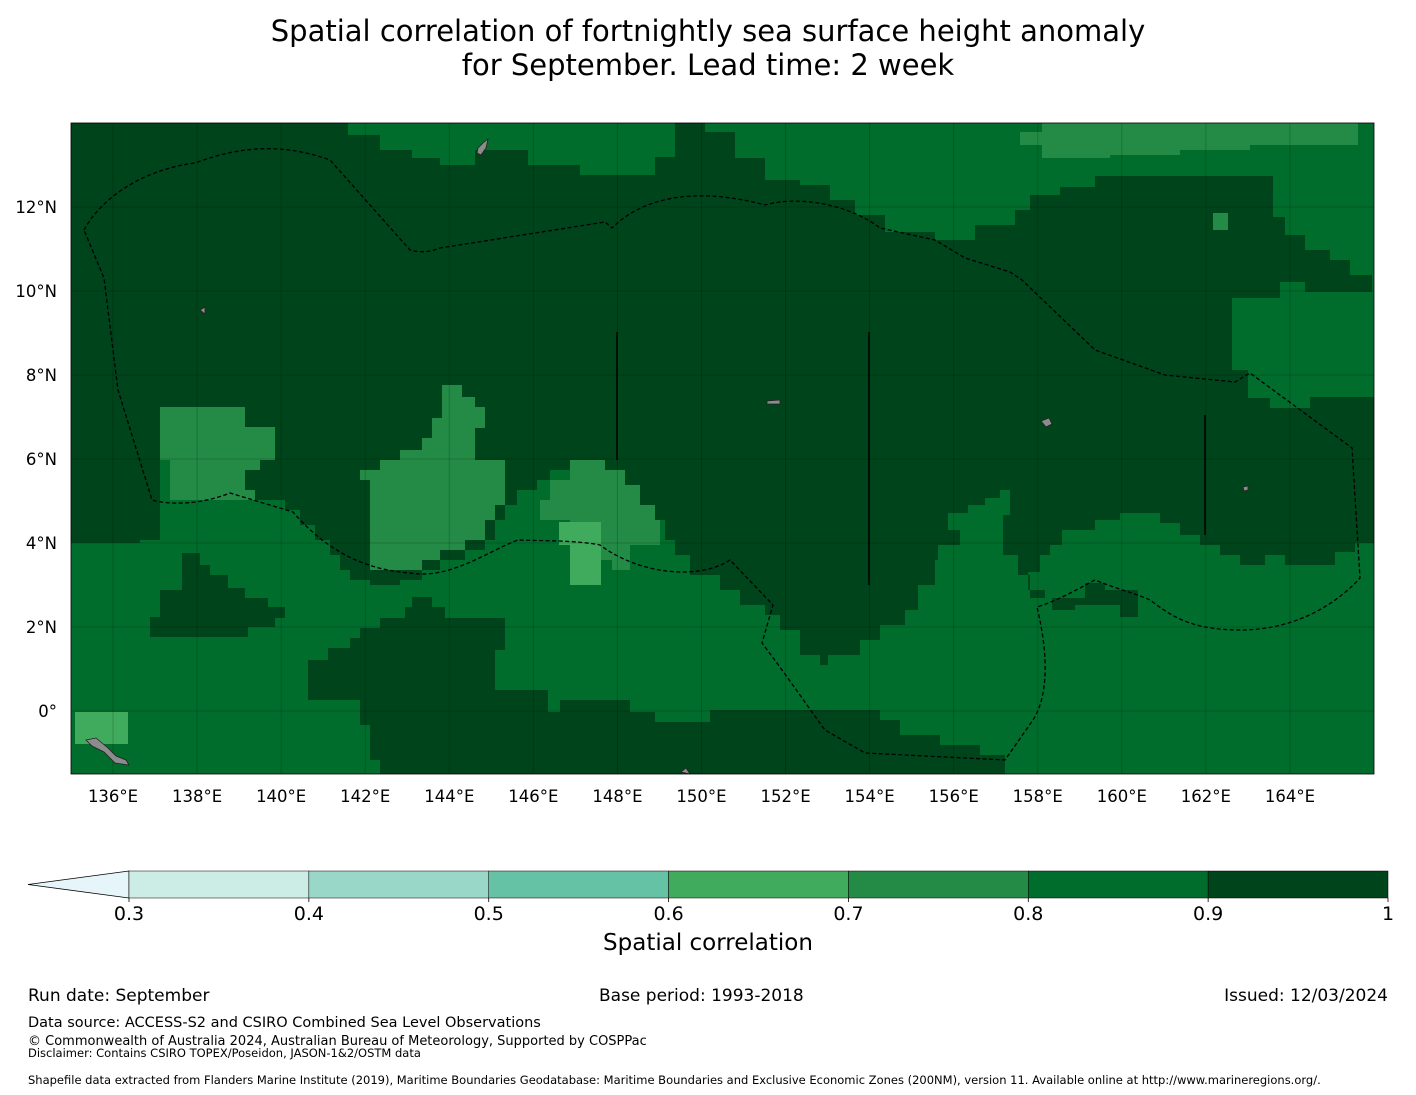  What do you see at coordinates (708, 943) in the screenshot?
I see `colorbar-label: Spatial correlation` at bounding box center [708, 943].